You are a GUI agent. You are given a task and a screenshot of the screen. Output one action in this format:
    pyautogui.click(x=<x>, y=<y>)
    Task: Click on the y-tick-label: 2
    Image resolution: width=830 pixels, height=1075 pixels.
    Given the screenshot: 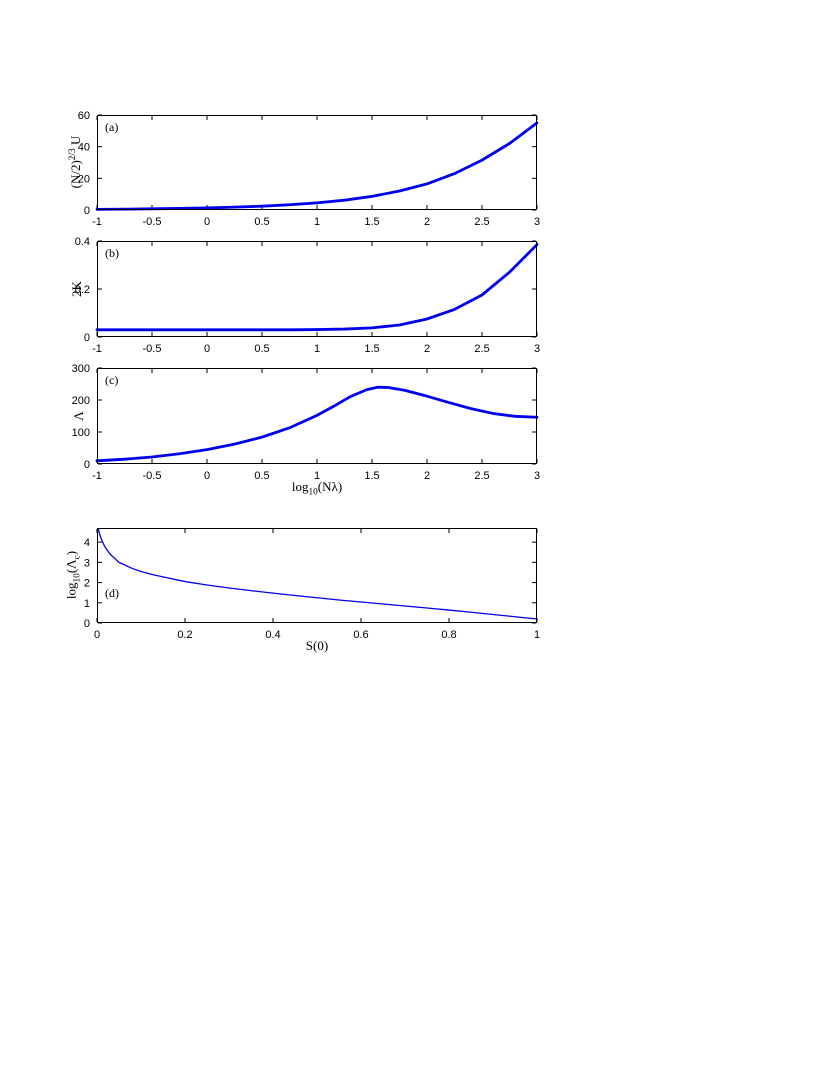 What is the action you would take?
    pyautogui.click(x=87, y=584)
    